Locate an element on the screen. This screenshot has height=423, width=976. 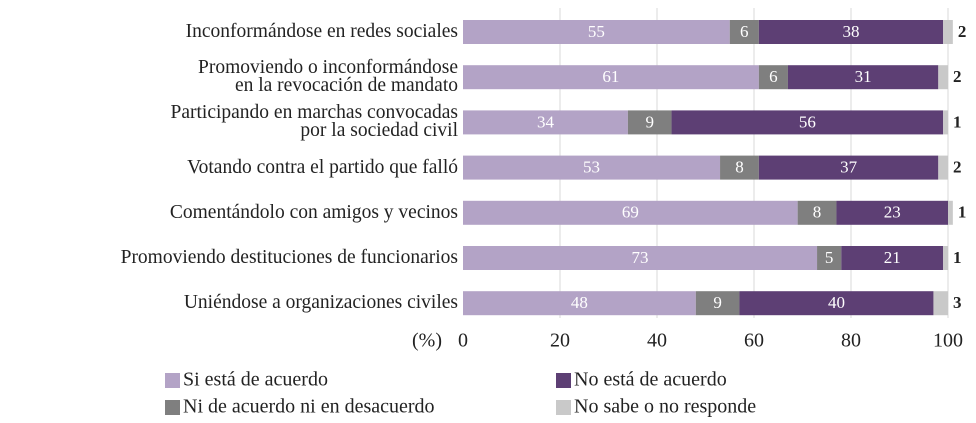
data-label: 48 is located at coordinates (579, 302).